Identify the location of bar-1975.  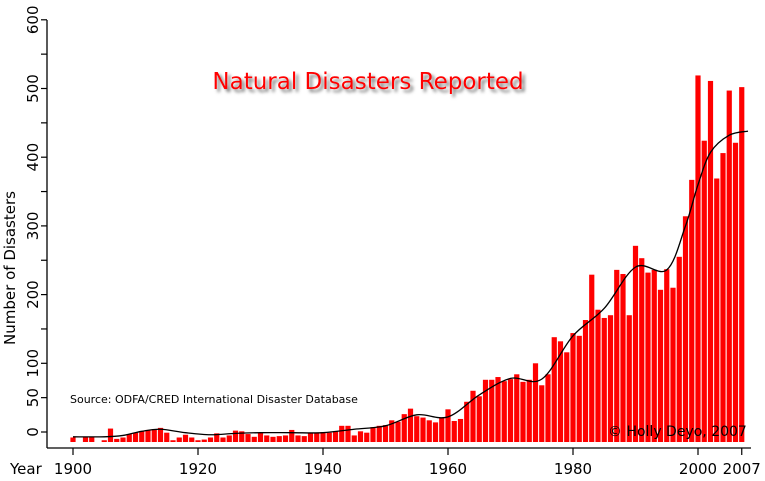
(542, 413).